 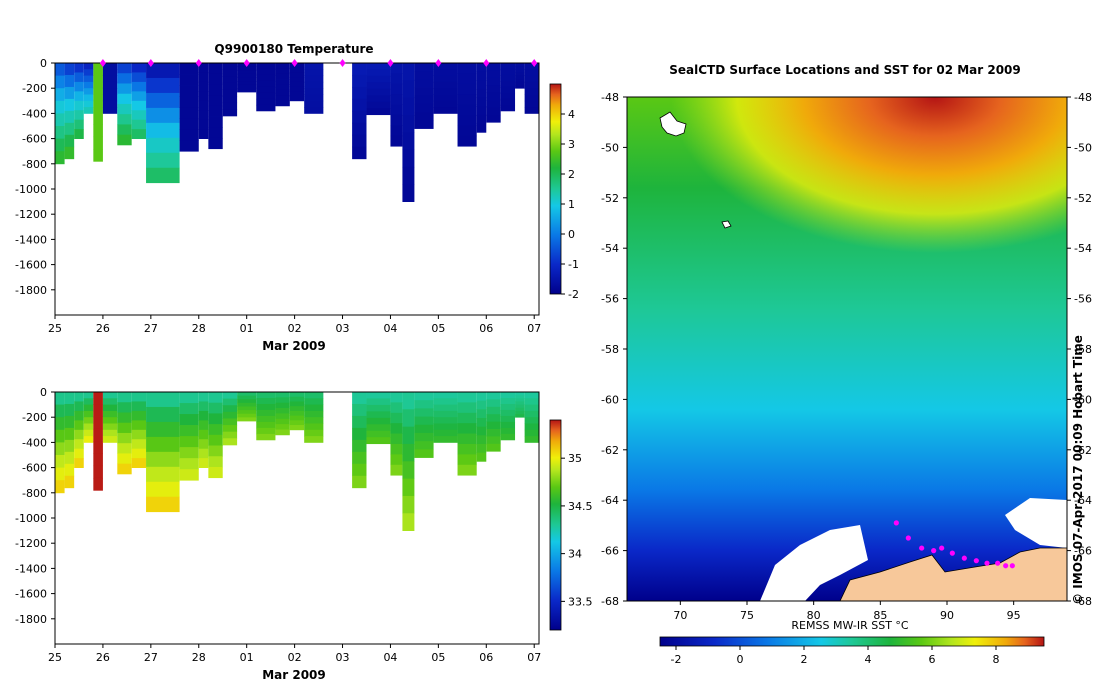 What do you see at coordinates (814, 615) in the screenshot?
I see `lon-tick-label: 80` at bounding box center [814, 615].